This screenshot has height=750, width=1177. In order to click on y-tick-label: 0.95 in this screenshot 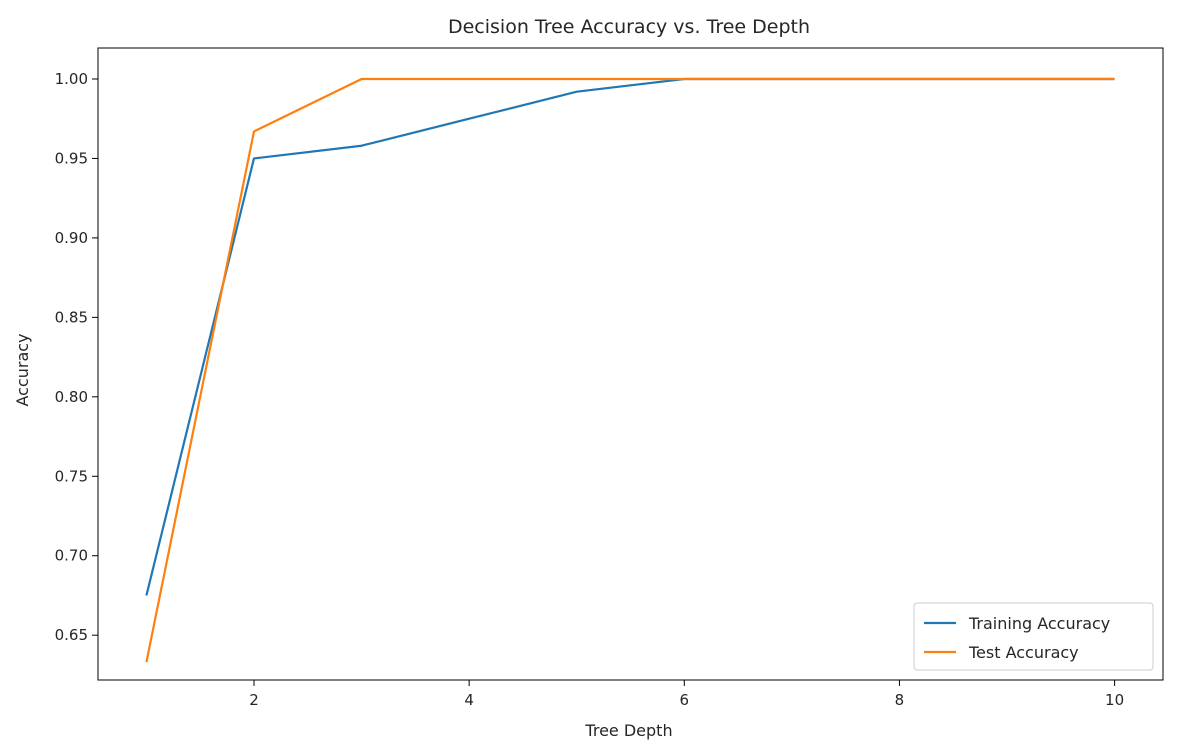, I will do `click(71, 158)`.